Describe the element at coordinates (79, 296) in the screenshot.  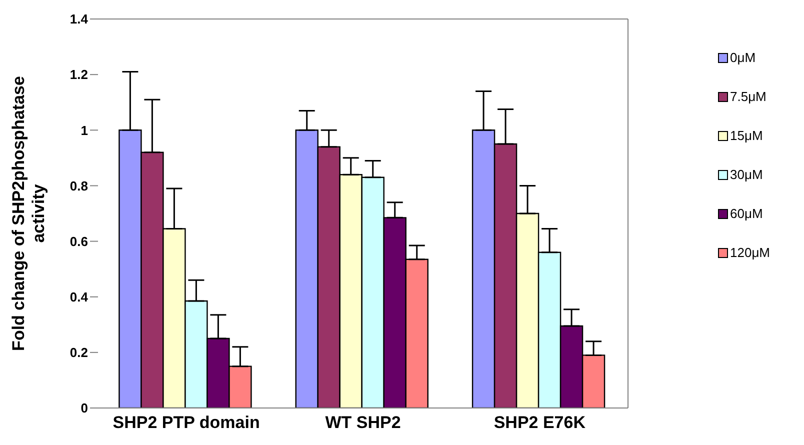
I see `y-tick-label: 0.4` at that location.